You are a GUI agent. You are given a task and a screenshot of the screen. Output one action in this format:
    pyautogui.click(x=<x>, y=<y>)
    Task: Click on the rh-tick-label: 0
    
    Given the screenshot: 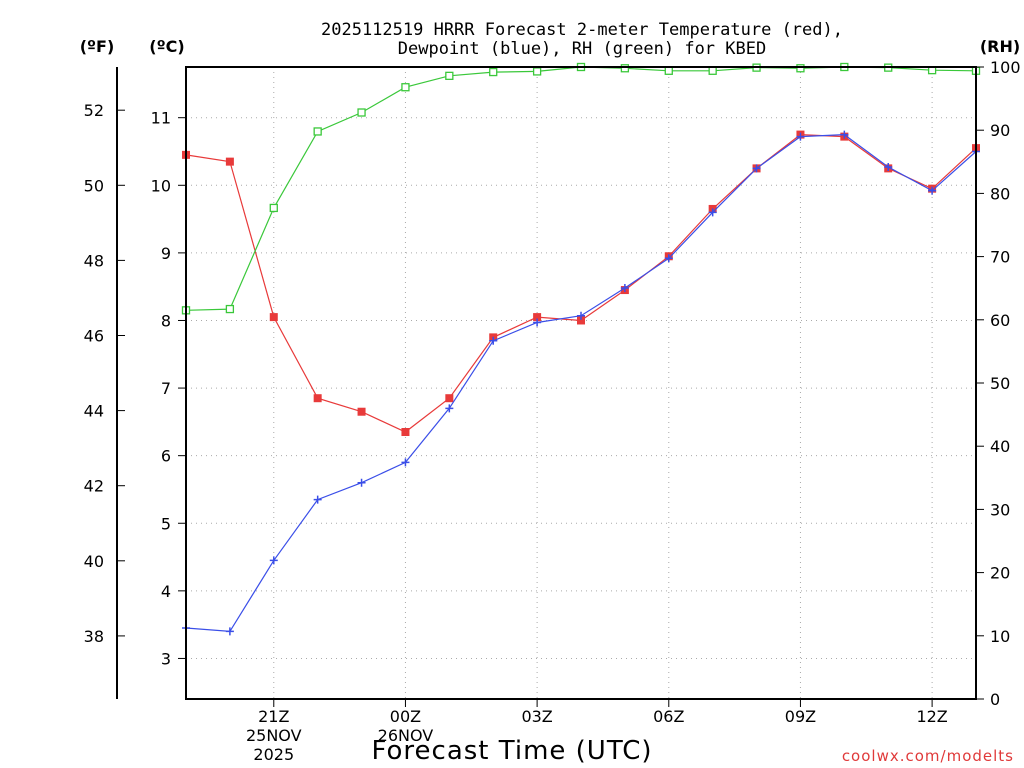 What is the action you would take?
    pyautogui.click(x=995, y=699)
    